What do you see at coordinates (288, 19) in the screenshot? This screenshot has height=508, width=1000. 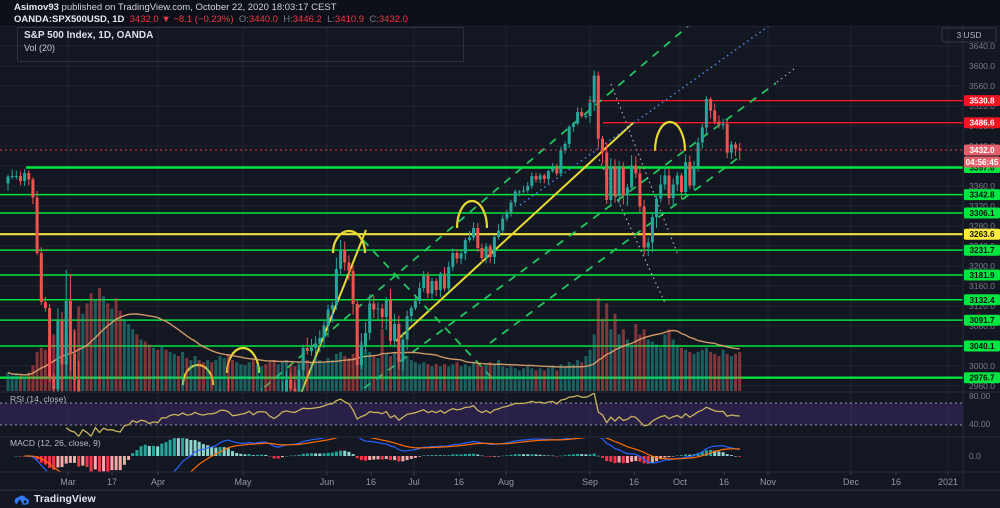 I see `high-key: H:` at bounding box center [288, 19].